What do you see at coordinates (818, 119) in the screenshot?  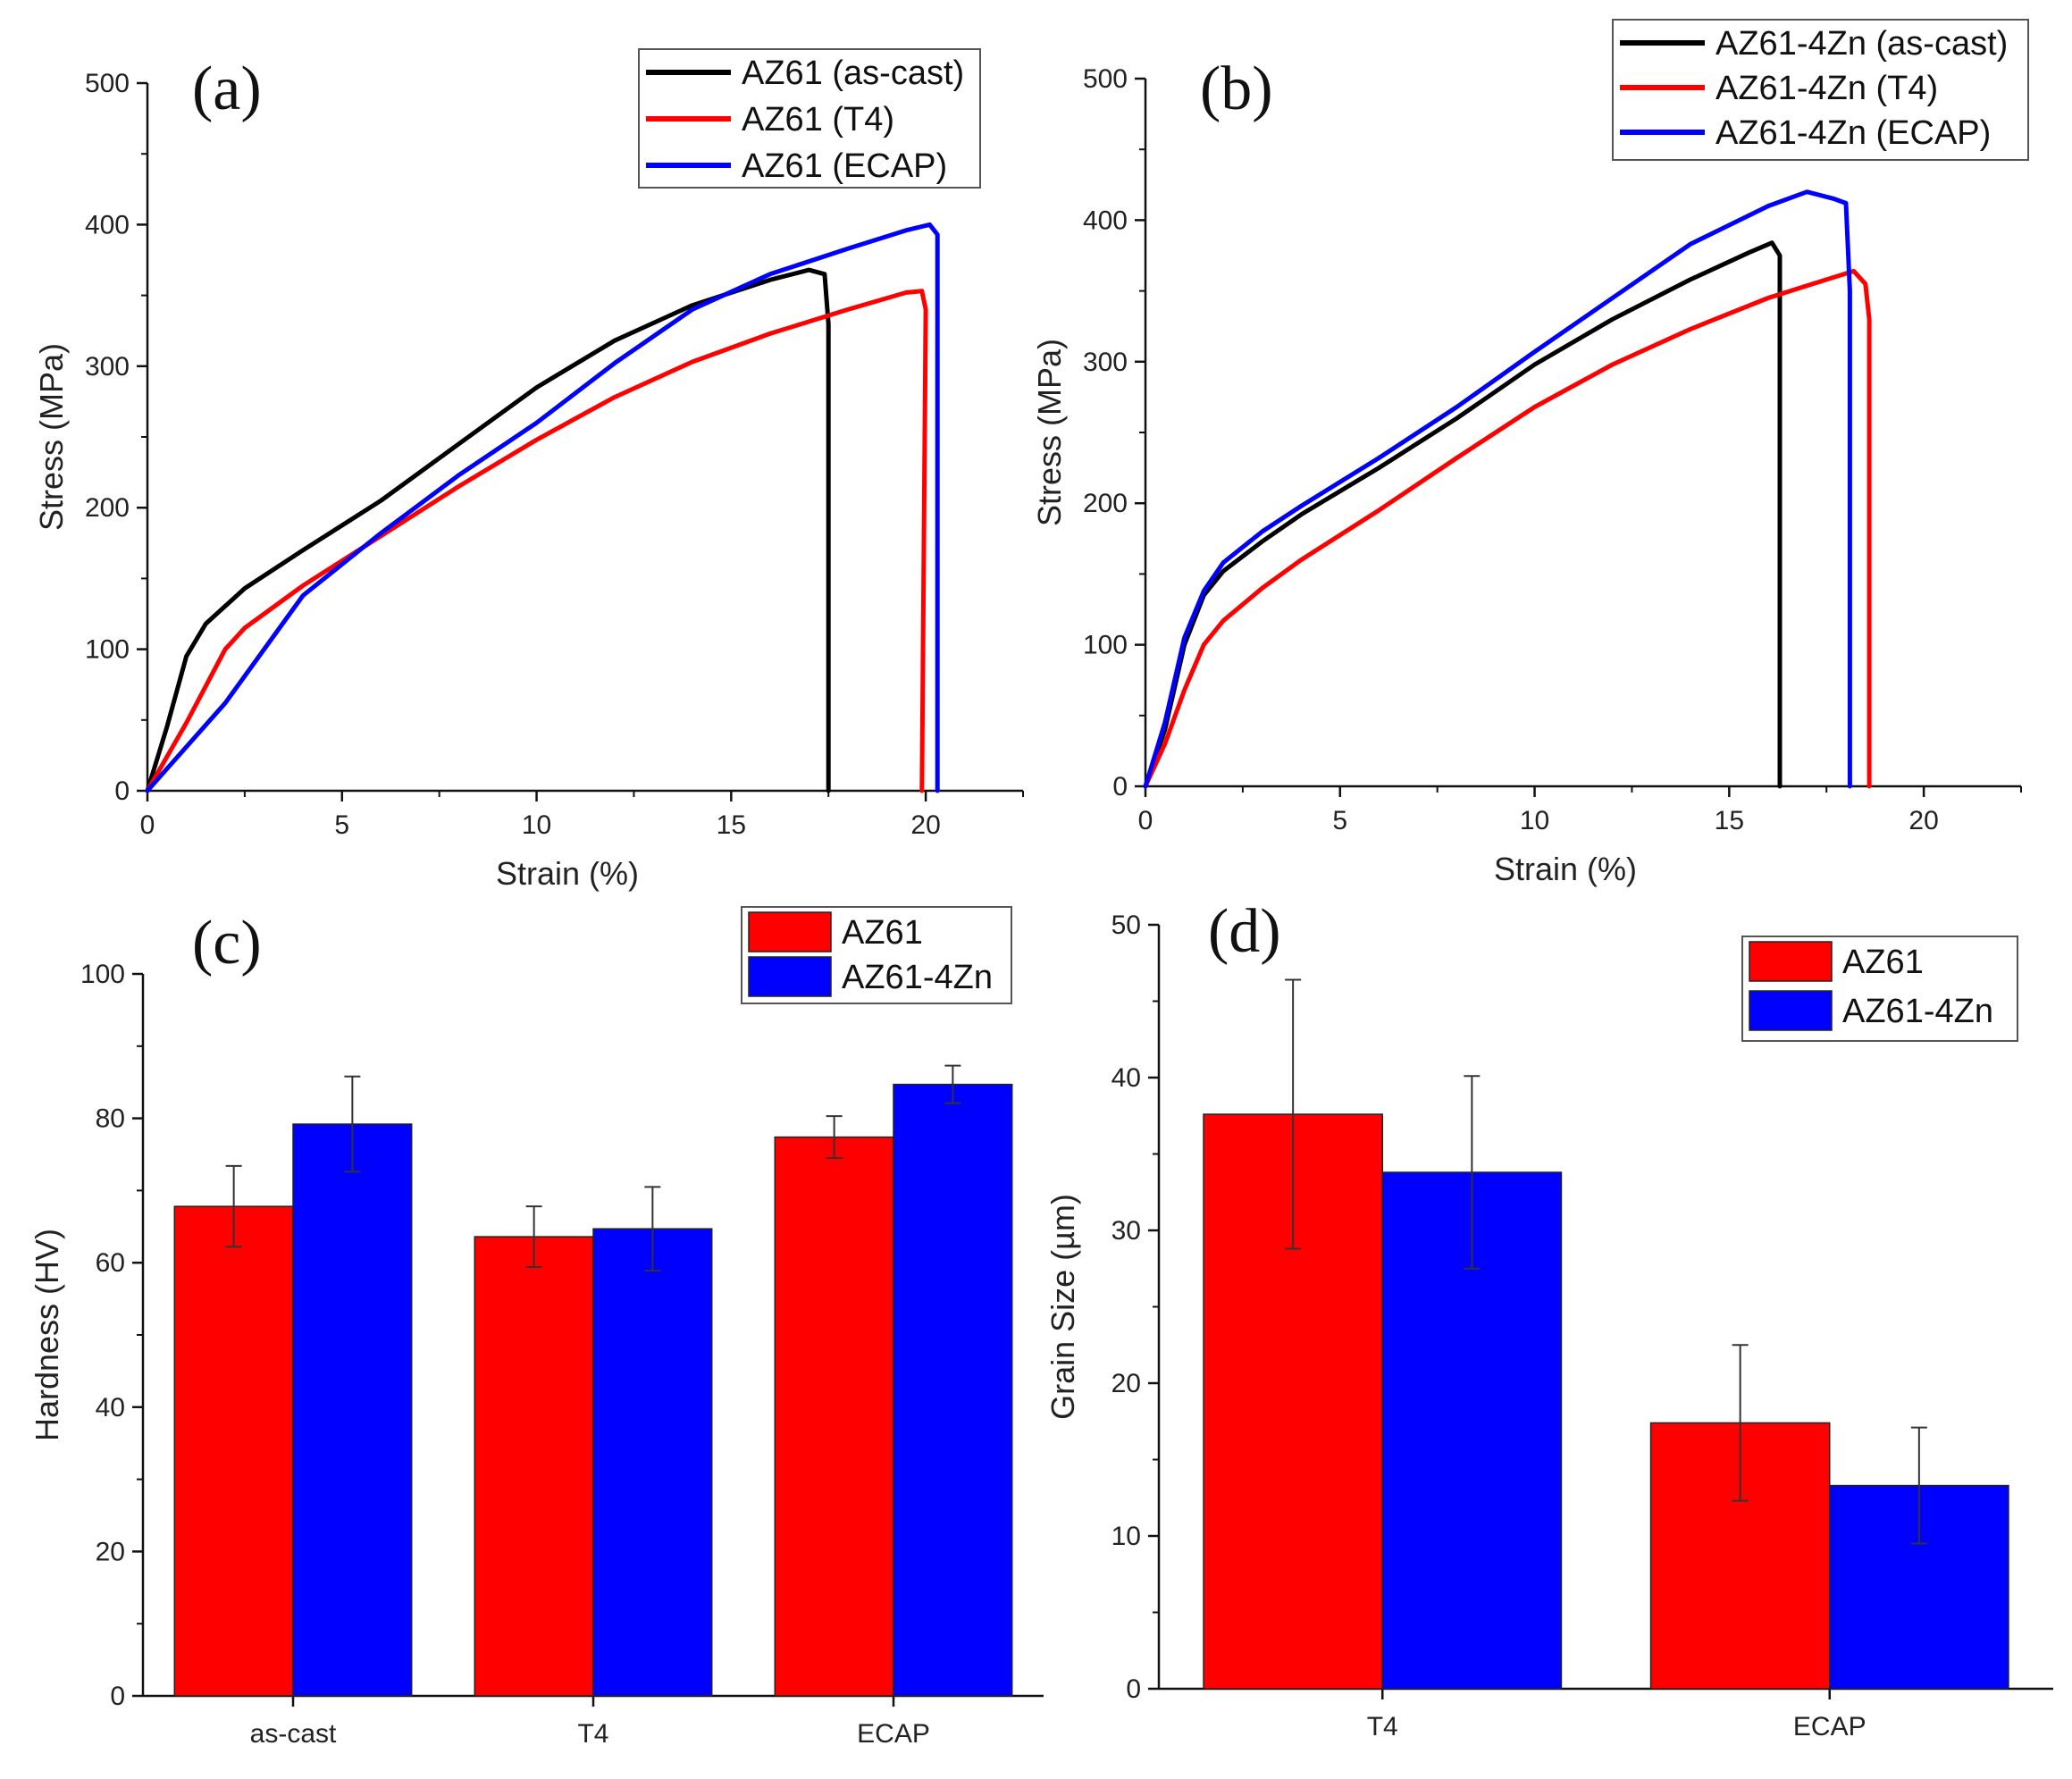 I see `legend-label: AZ61 (T4)` at bounding box center [818, 119].